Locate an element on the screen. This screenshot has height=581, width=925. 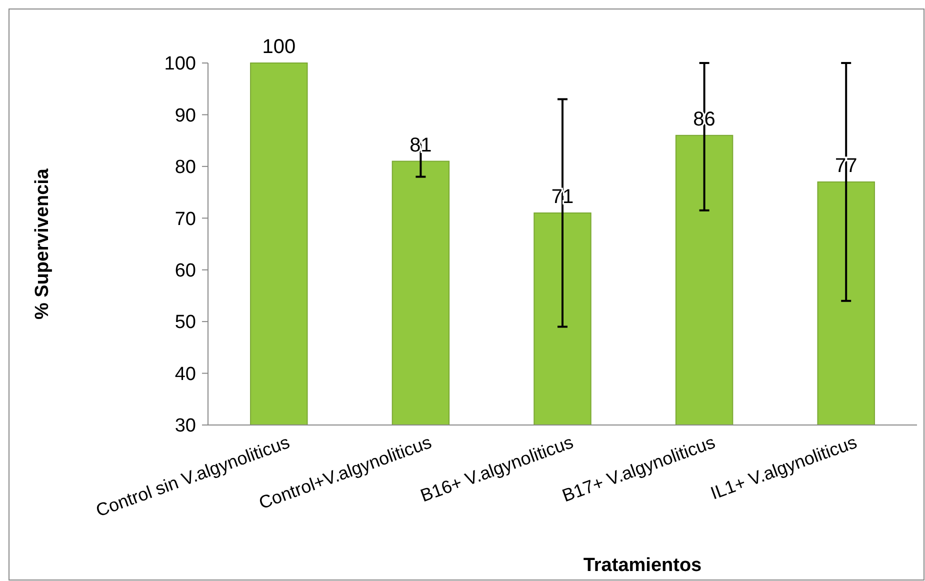
y-tick-label: 80 is located at coordinates (185, 167).